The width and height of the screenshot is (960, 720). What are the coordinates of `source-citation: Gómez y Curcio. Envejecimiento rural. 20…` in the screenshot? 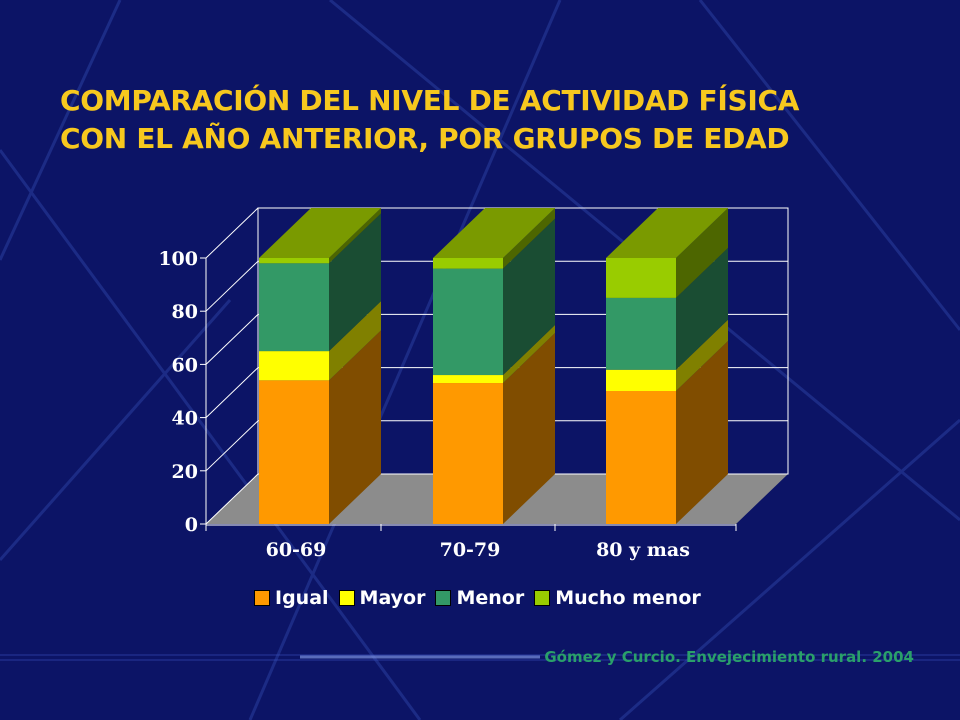 It's located at (729, 657).